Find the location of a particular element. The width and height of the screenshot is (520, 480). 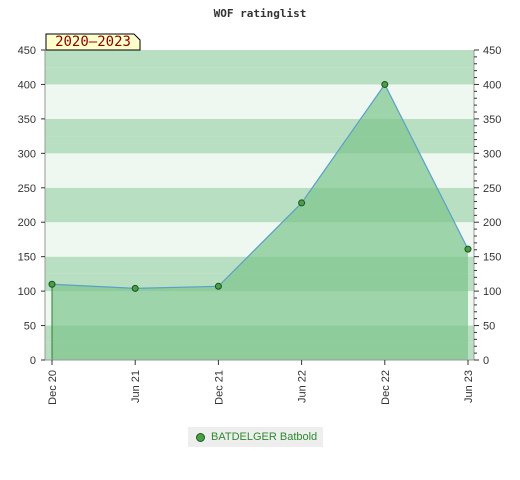

y-tick-label-left: 350 is located at coordinates (27, 120).